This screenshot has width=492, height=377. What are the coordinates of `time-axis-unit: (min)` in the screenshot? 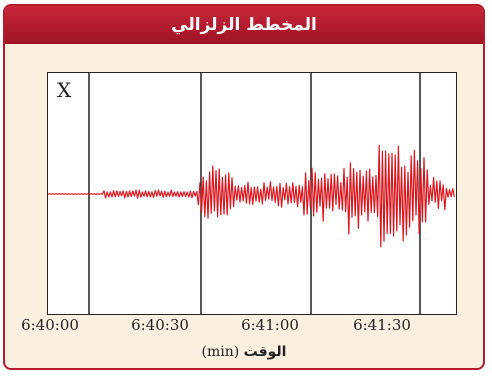 It's located at (220, 352).